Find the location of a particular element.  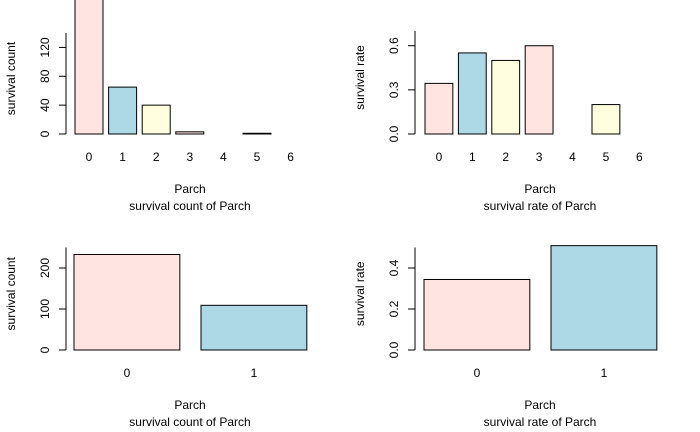

y-tick-label: 100 is located at coordinates (45, 309).